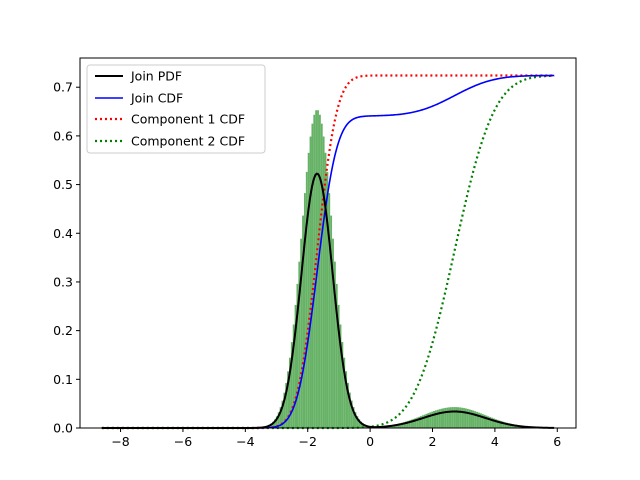 The width and height of the screenshot is (640, 480). What do you see at coordinates (156, 76) in the screenshot?
I see `legend-label-join-pdf: Join PDF` at bounding box center [156, 76].